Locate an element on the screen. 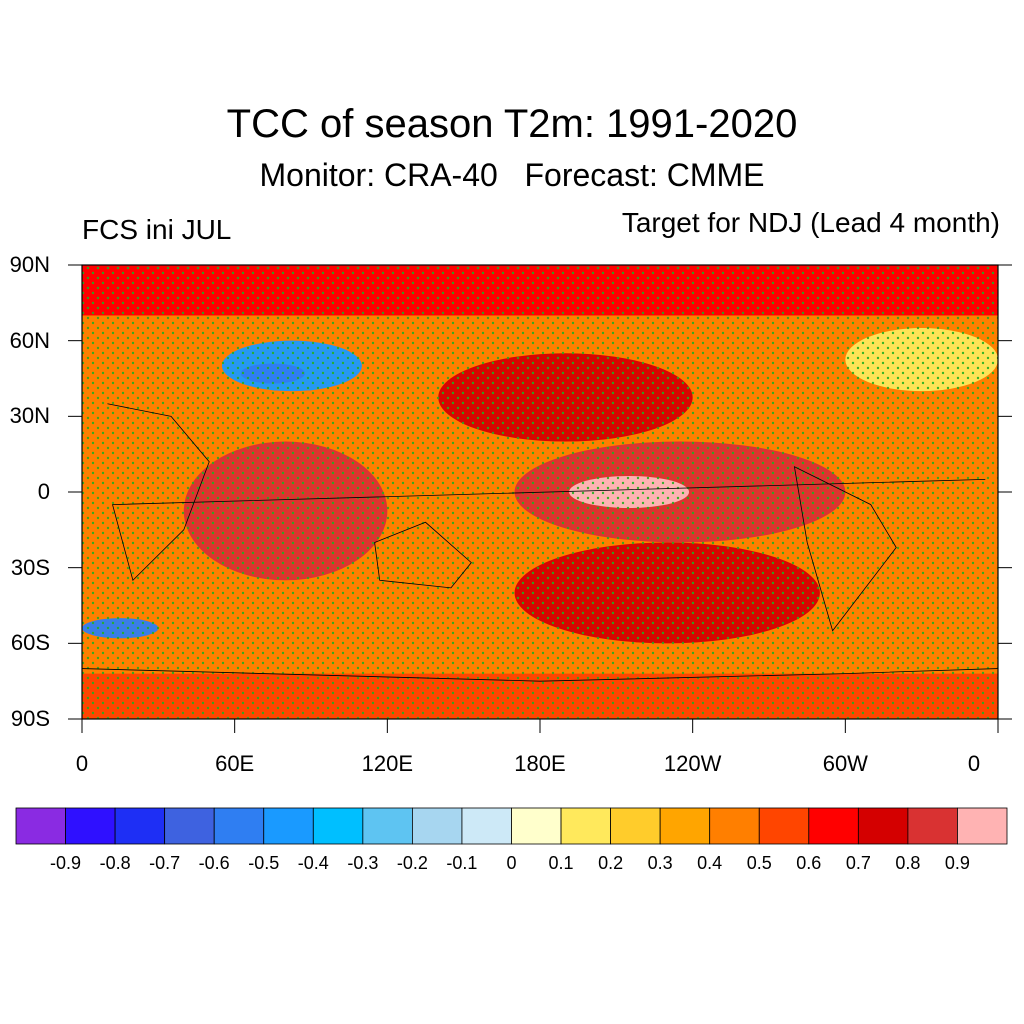  colorbar-label: 0.9 is located at coordinates (957, 863).